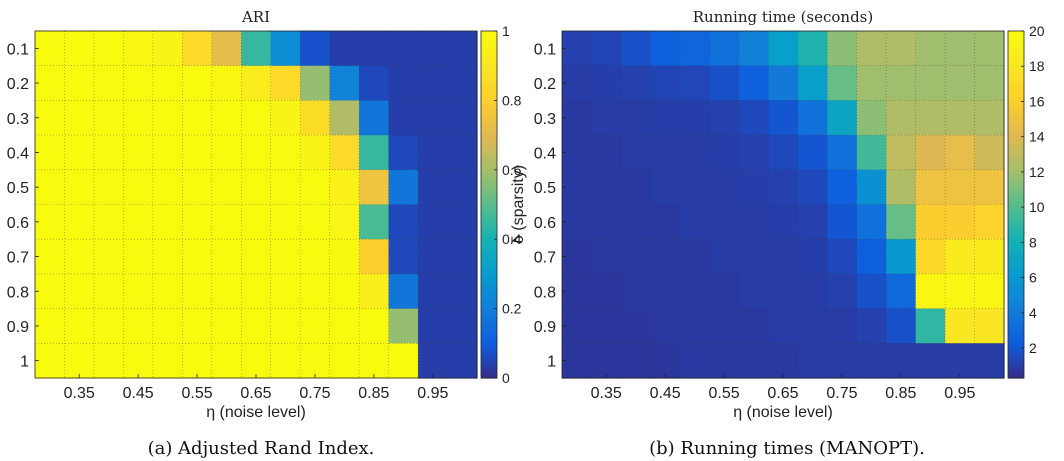 The width and height of the screenshot is (1064, 461). What do you see at coordinates (79, 393) in the screenshot?
I see `x-tick-label: 0.35` at bounding box center [79, 393].